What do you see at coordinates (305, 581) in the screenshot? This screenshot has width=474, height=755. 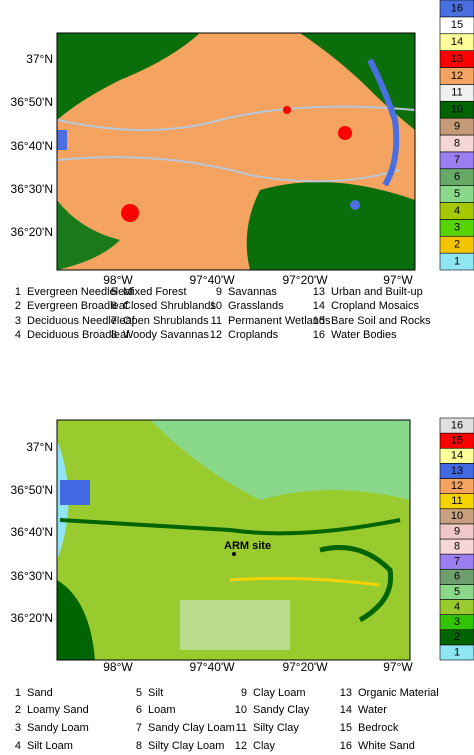 I see `sand-strip` at bounding box center [305, 581].